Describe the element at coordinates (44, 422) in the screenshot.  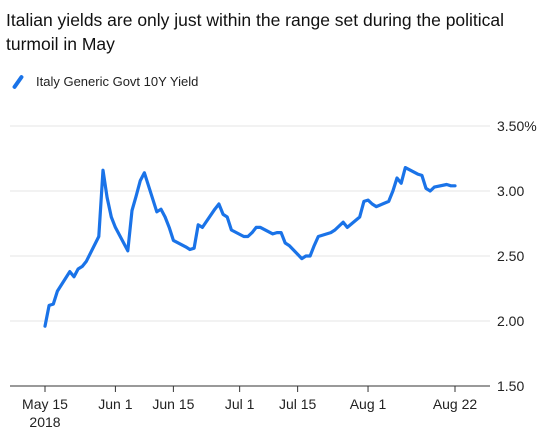
I see `x-tick-sublabel: 2018` at that location.